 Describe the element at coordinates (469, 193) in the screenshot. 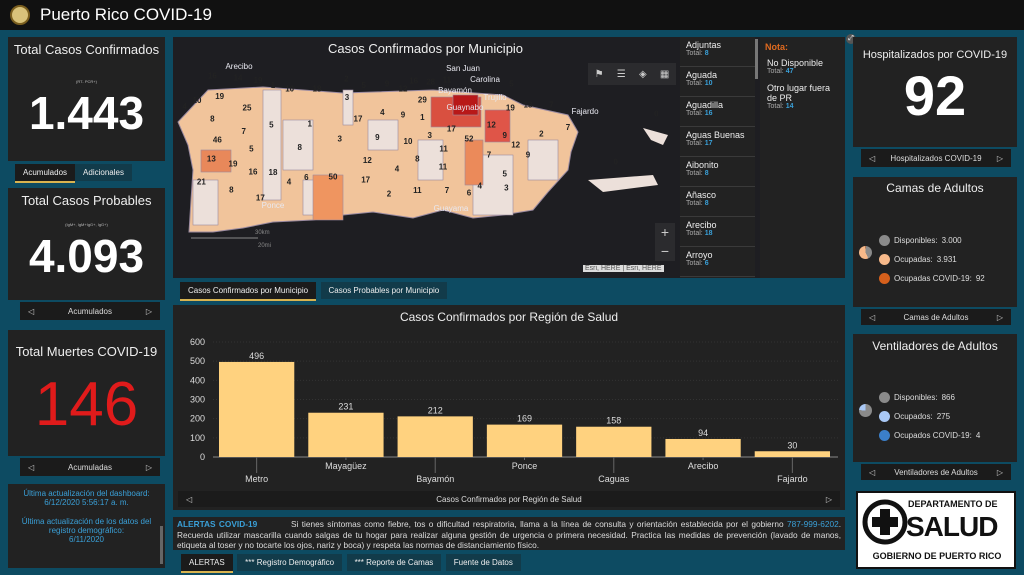

I see `municipio-count-label: 6` at that location.